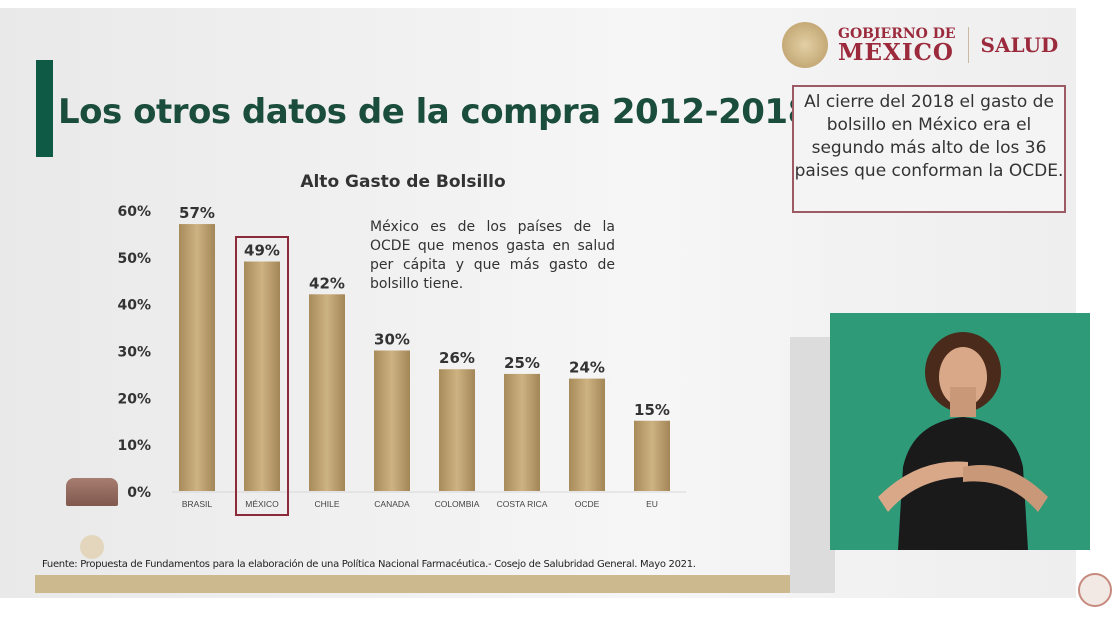  What do you see at coordinates (896, 52) in the screenshot?
I see `logo-line2: MÉXICO` at bounding box center [896, 52].